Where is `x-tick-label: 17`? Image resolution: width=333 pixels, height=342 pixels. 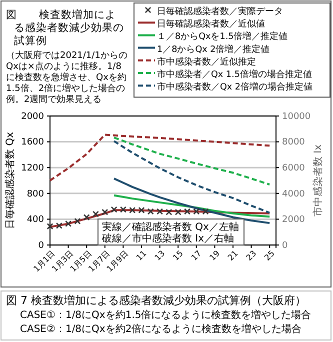
x-tick-label: 17 is located at coordinates (197, 255).